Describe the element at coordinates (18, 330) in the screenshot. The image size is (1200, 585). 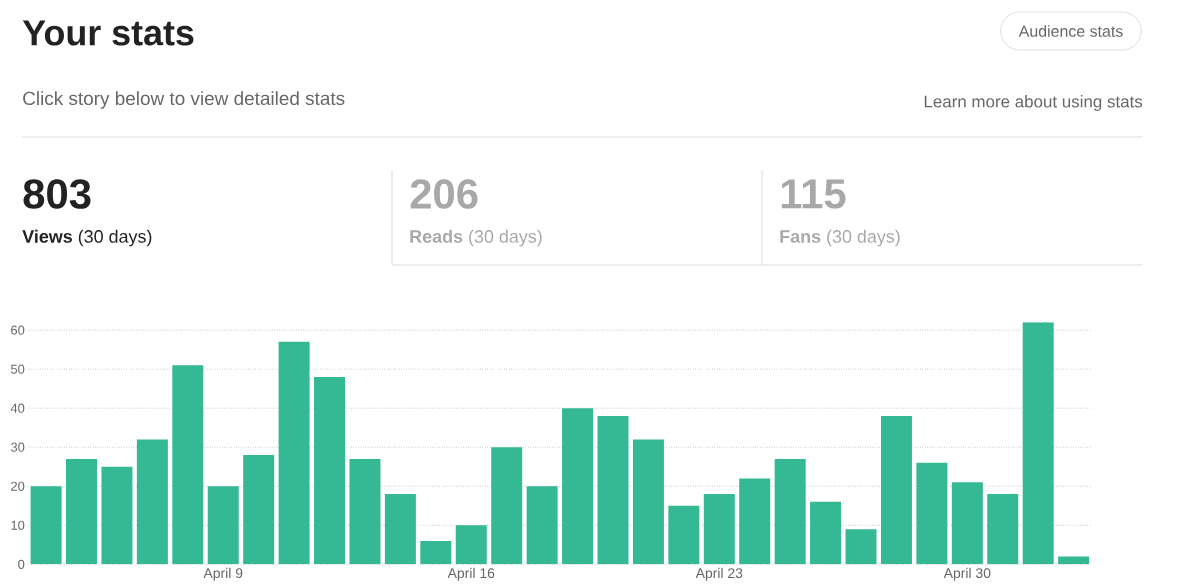
I see `y-tick-label: 60` at that location.